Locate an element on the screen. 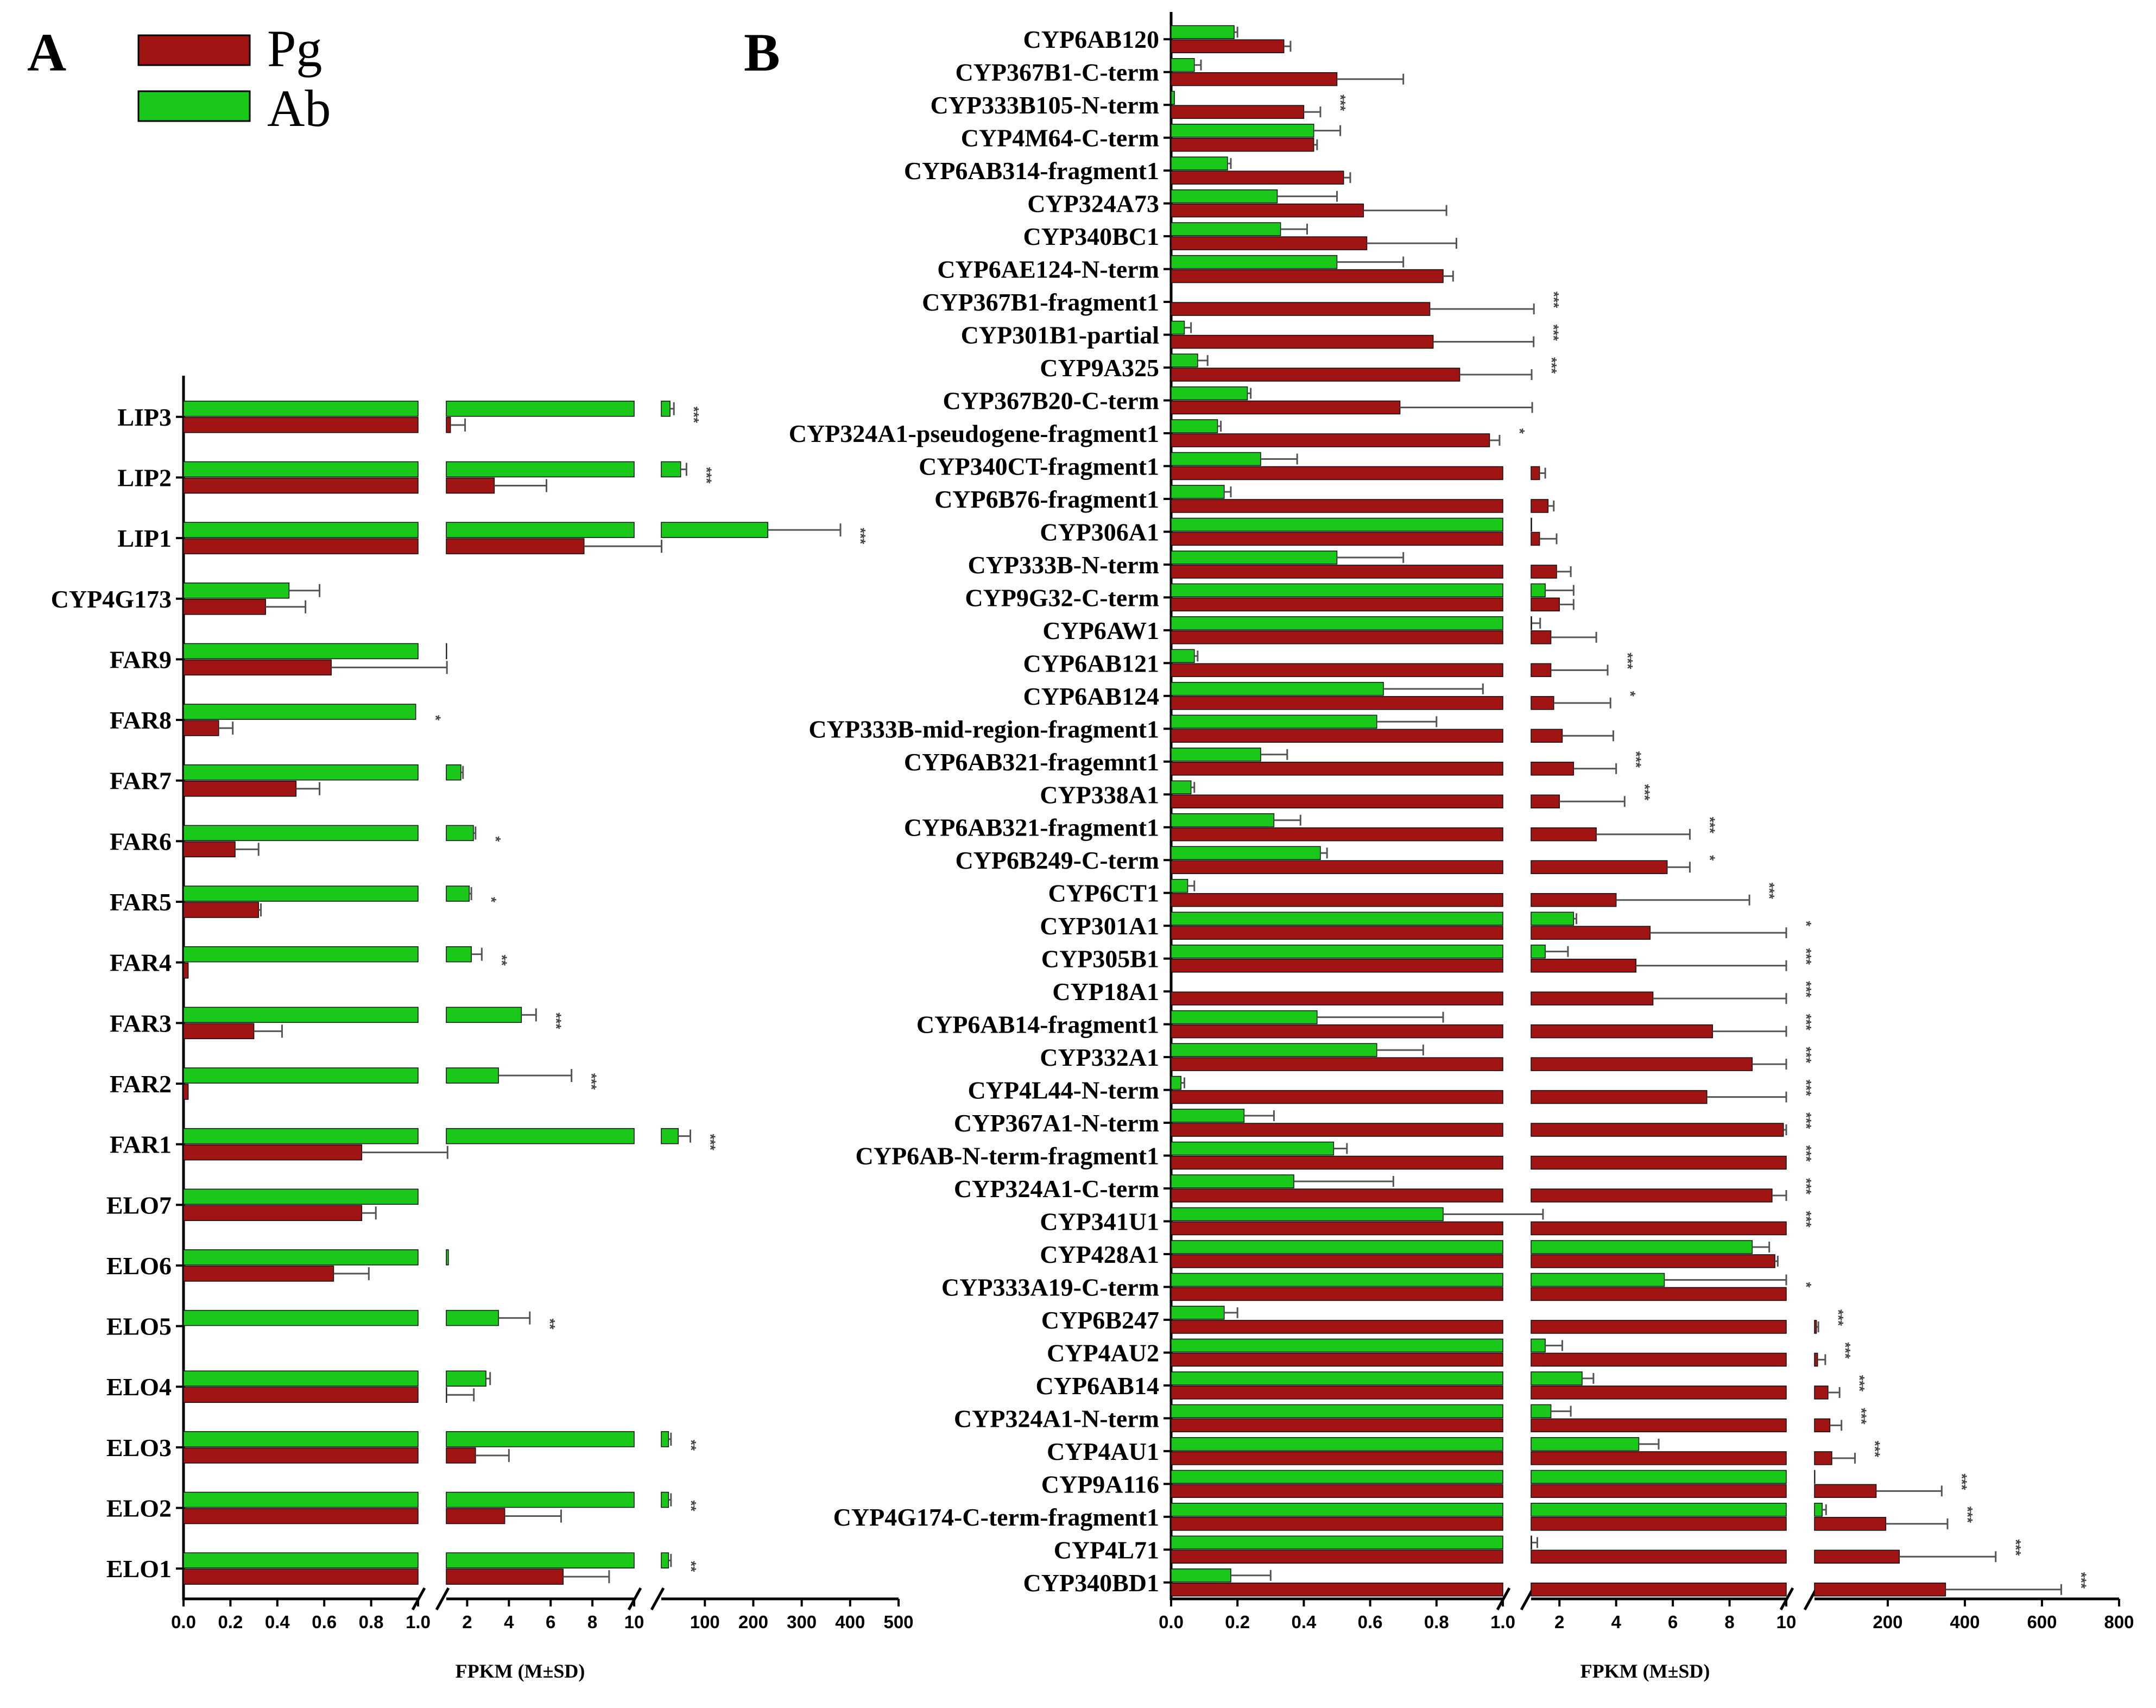  panel-b-significance-cyp301a1: * is located at coordinates (1806, 924).